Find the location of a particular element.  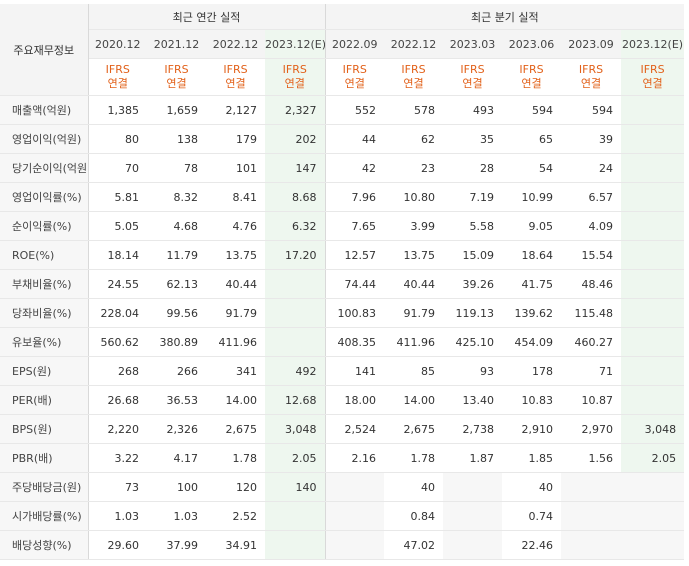

row-label: 당기순이익(억원) is located at coordinates (44, 168).